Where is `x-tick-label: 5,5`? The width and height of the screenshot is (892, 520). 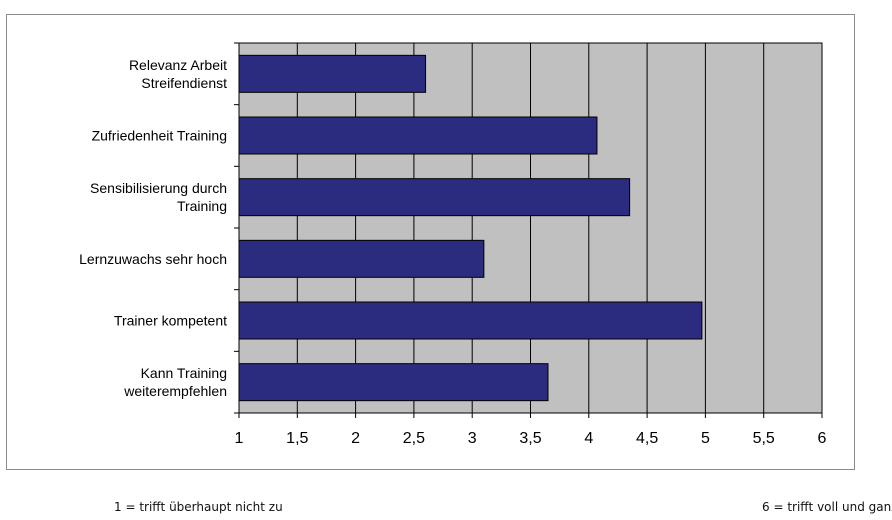 x-tick-label: 5,5 is located at coordinates (764, 438).